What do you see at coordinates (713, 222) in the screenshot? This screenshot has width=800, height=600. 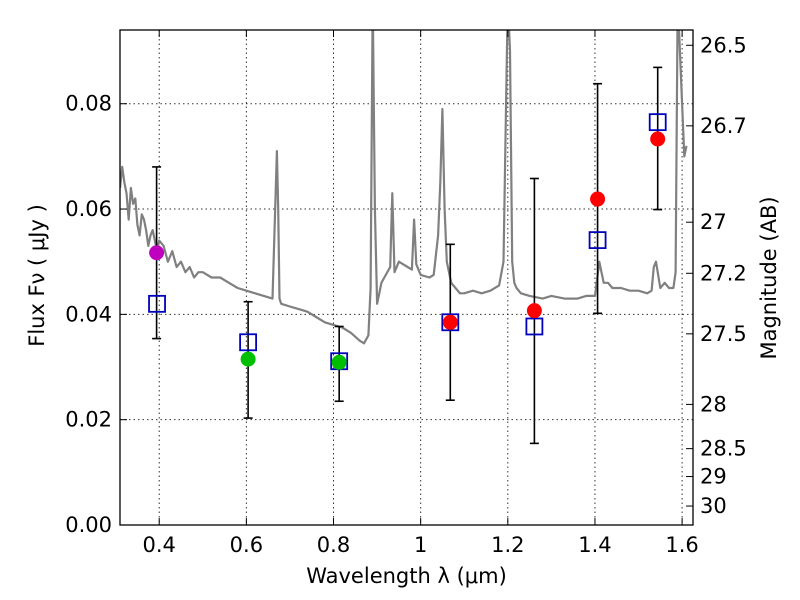 I see `mag-tick-label: 27` at bounding box center [713, 222].